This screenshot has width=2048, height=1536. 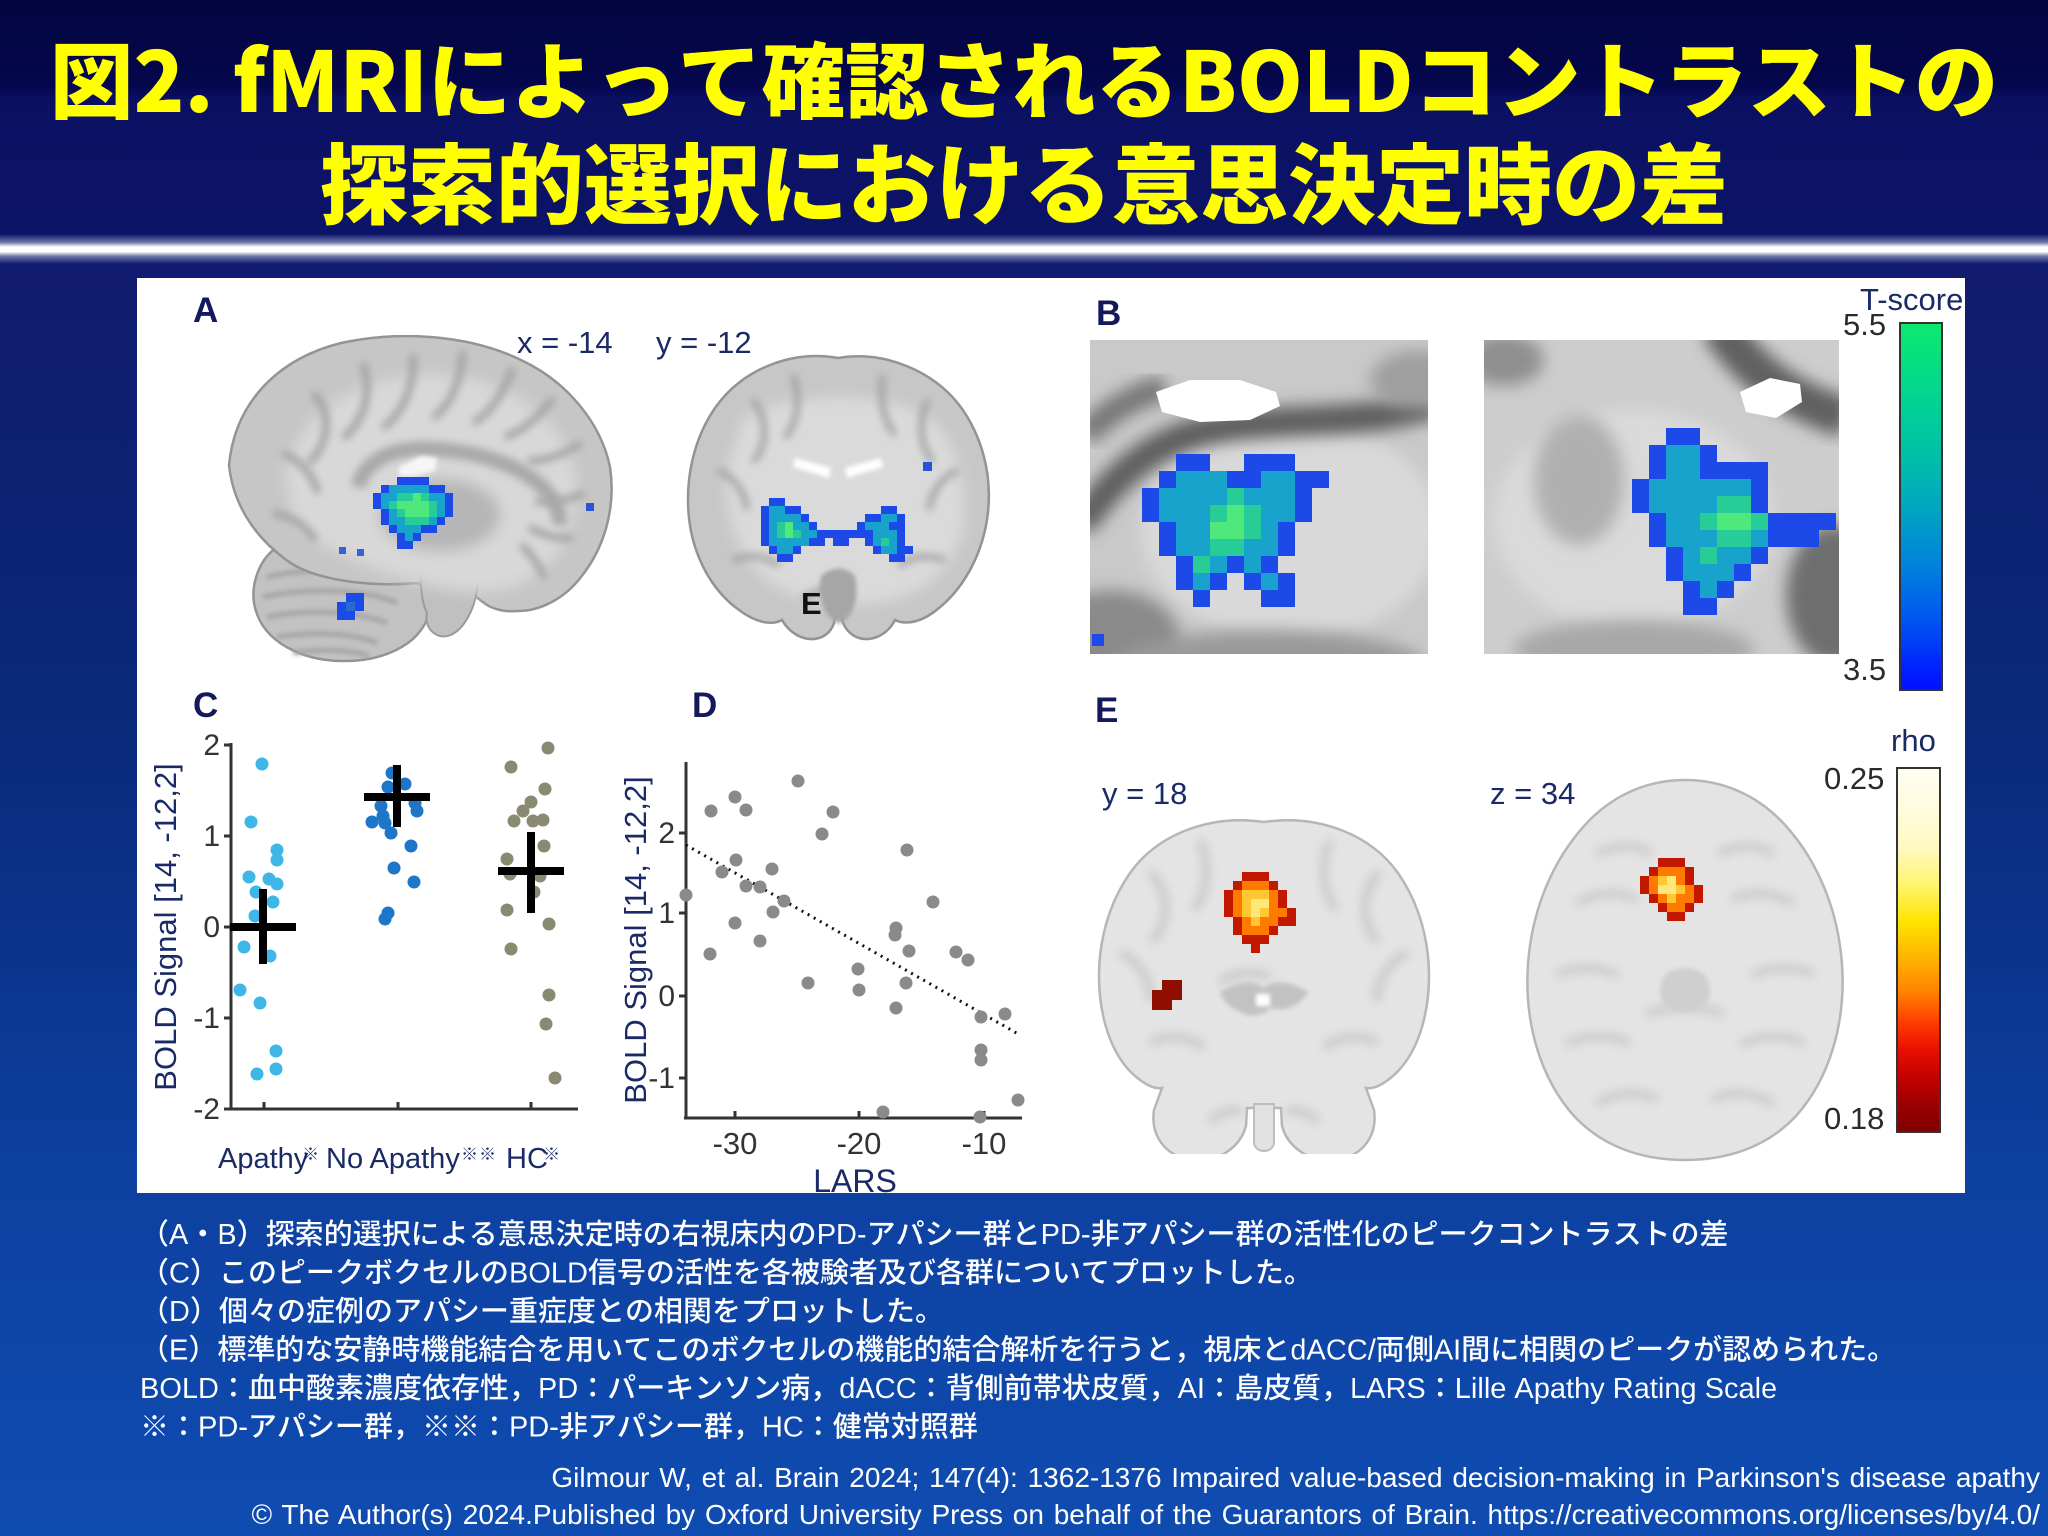 I want to click on svg-text: -20, so click(x=859, y=1143).